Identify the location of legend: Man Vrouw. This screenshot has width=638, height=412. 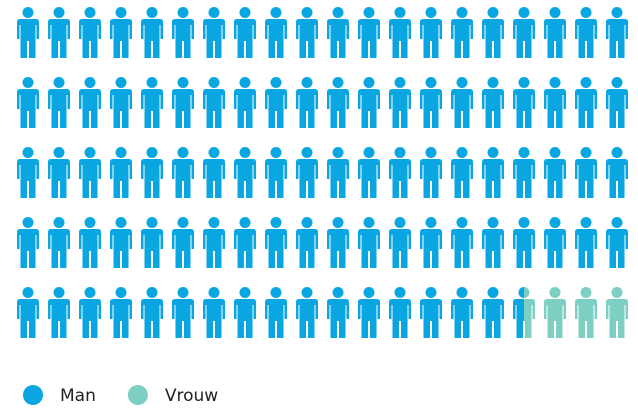
(120, 395).